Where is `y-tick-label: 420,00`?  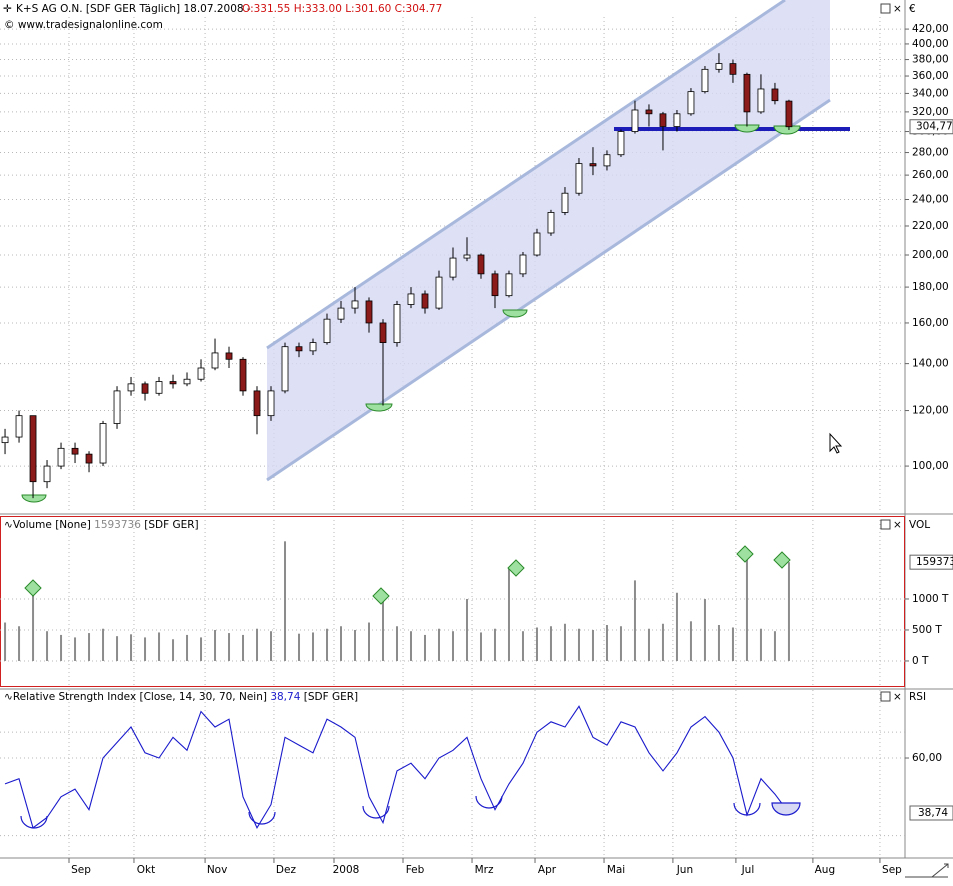 y-tick-label: 420,00 is located at coordinates (930, 29).